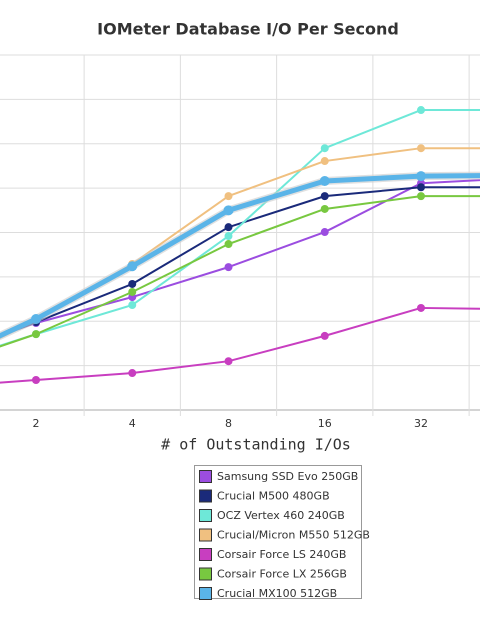 The image size is (480, 620). Describe the element at coordinates (256, 445) in the screenshot. I see `x-axis-title: # of Outstanding I/Os` at that location.